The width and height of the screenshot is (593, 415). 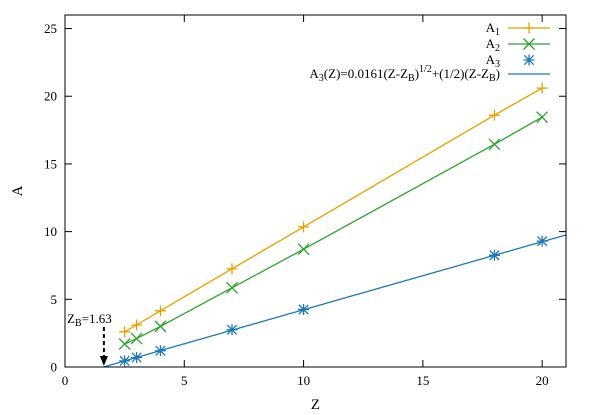 I want to click on zb-annotation: ZB=1.63, so click(x=89, y=338).